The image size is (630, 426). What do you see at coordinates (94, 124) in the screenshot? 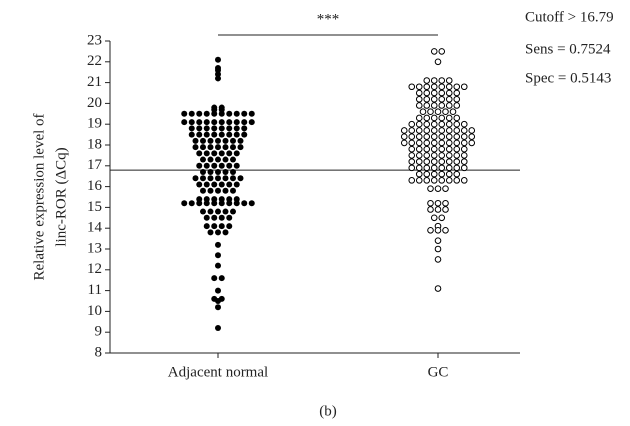
I see `y-tick-label: 19` at bounding box center [94, 124].